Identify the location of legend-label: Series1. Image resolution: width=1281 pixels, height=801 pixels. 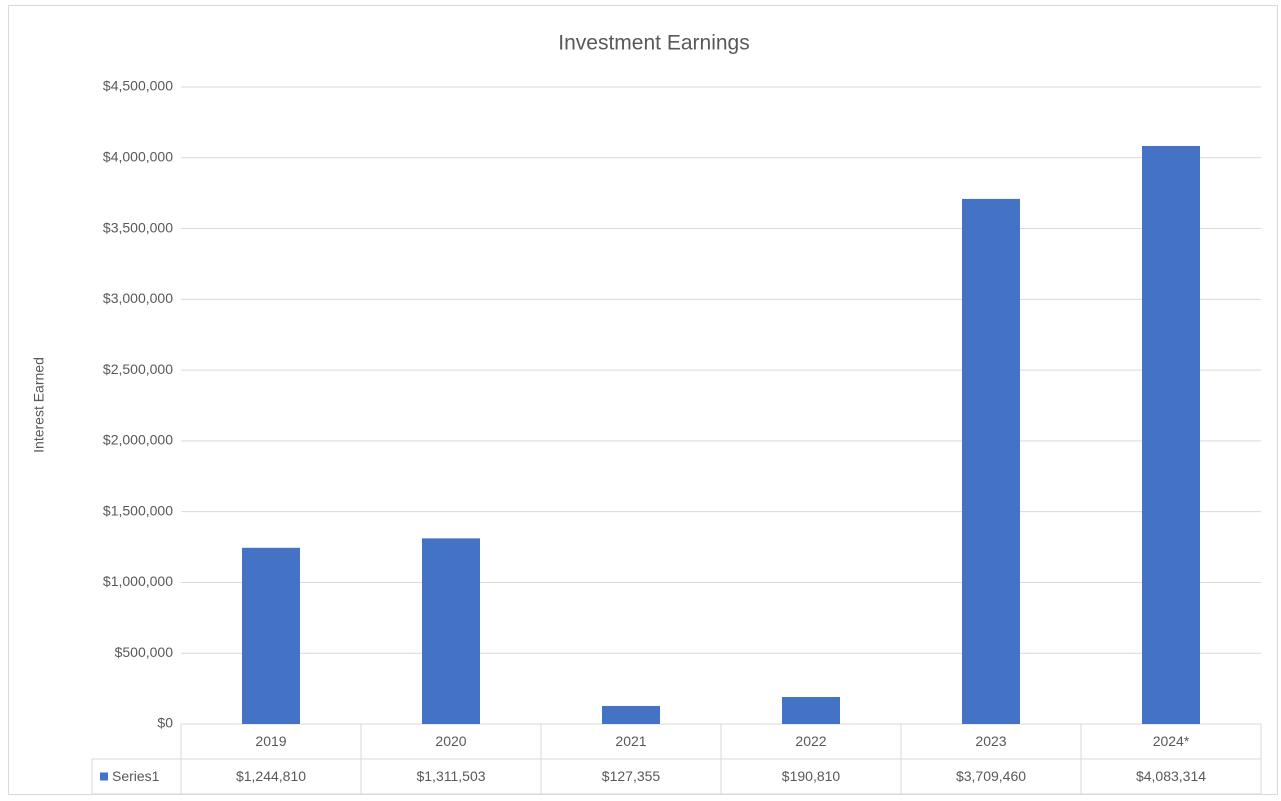
(136, 776).